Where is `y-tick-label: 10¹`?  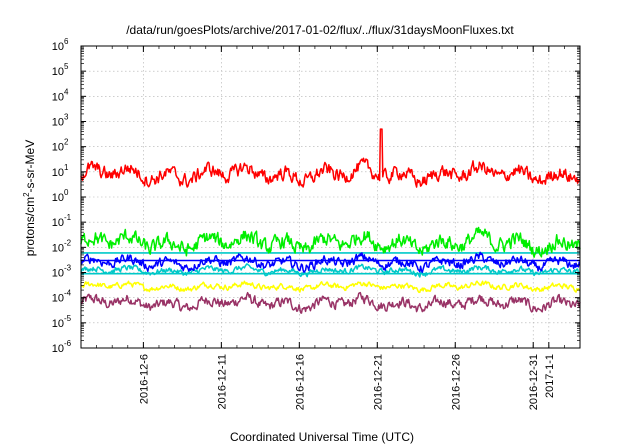
y-tick-label: 10¹ is located at coordinates (60, 171).